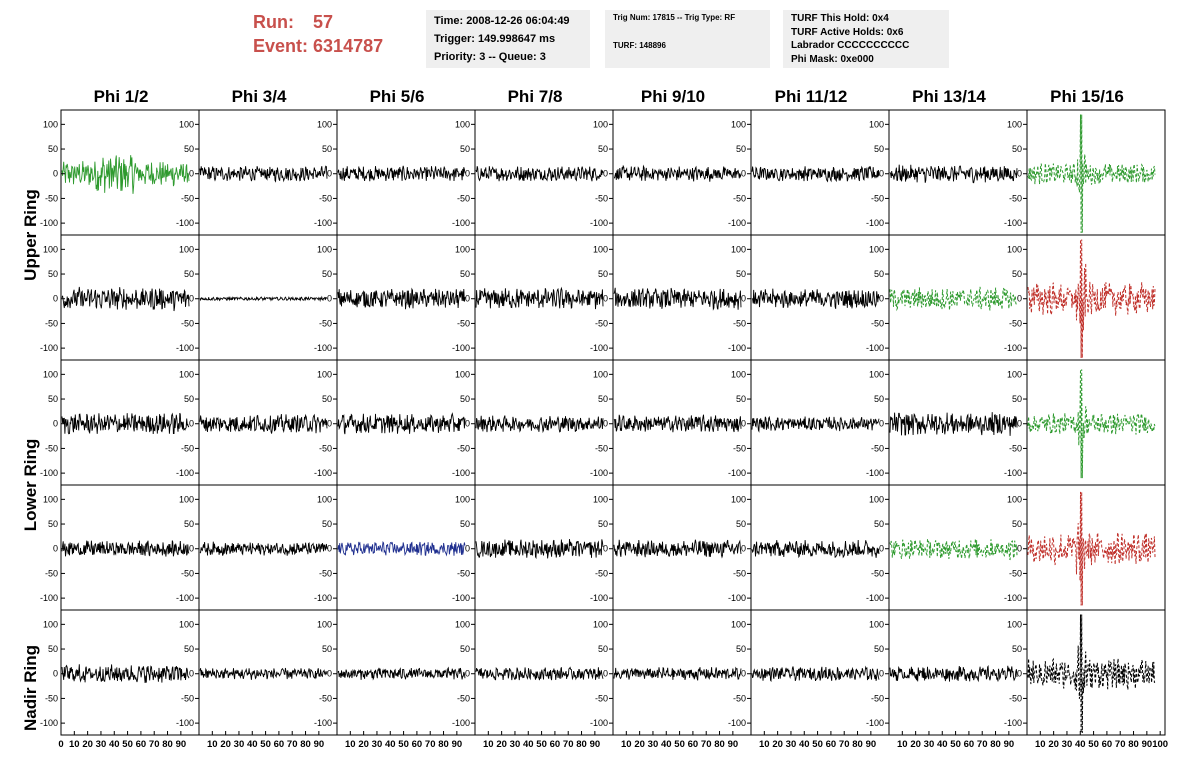 The image size is (1196, 772). I want to click on column-header-phi-3-4: Phi 3/4, so click(259, 96).